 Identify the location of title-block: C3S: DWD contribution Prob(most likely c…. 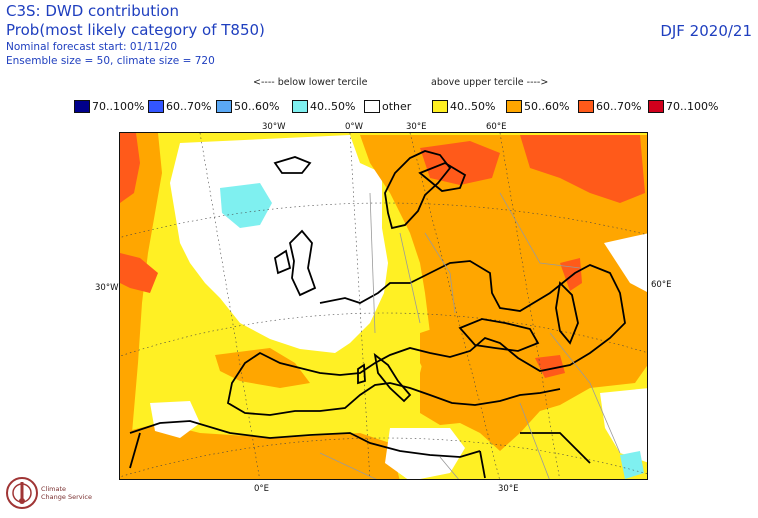
(135, 35).